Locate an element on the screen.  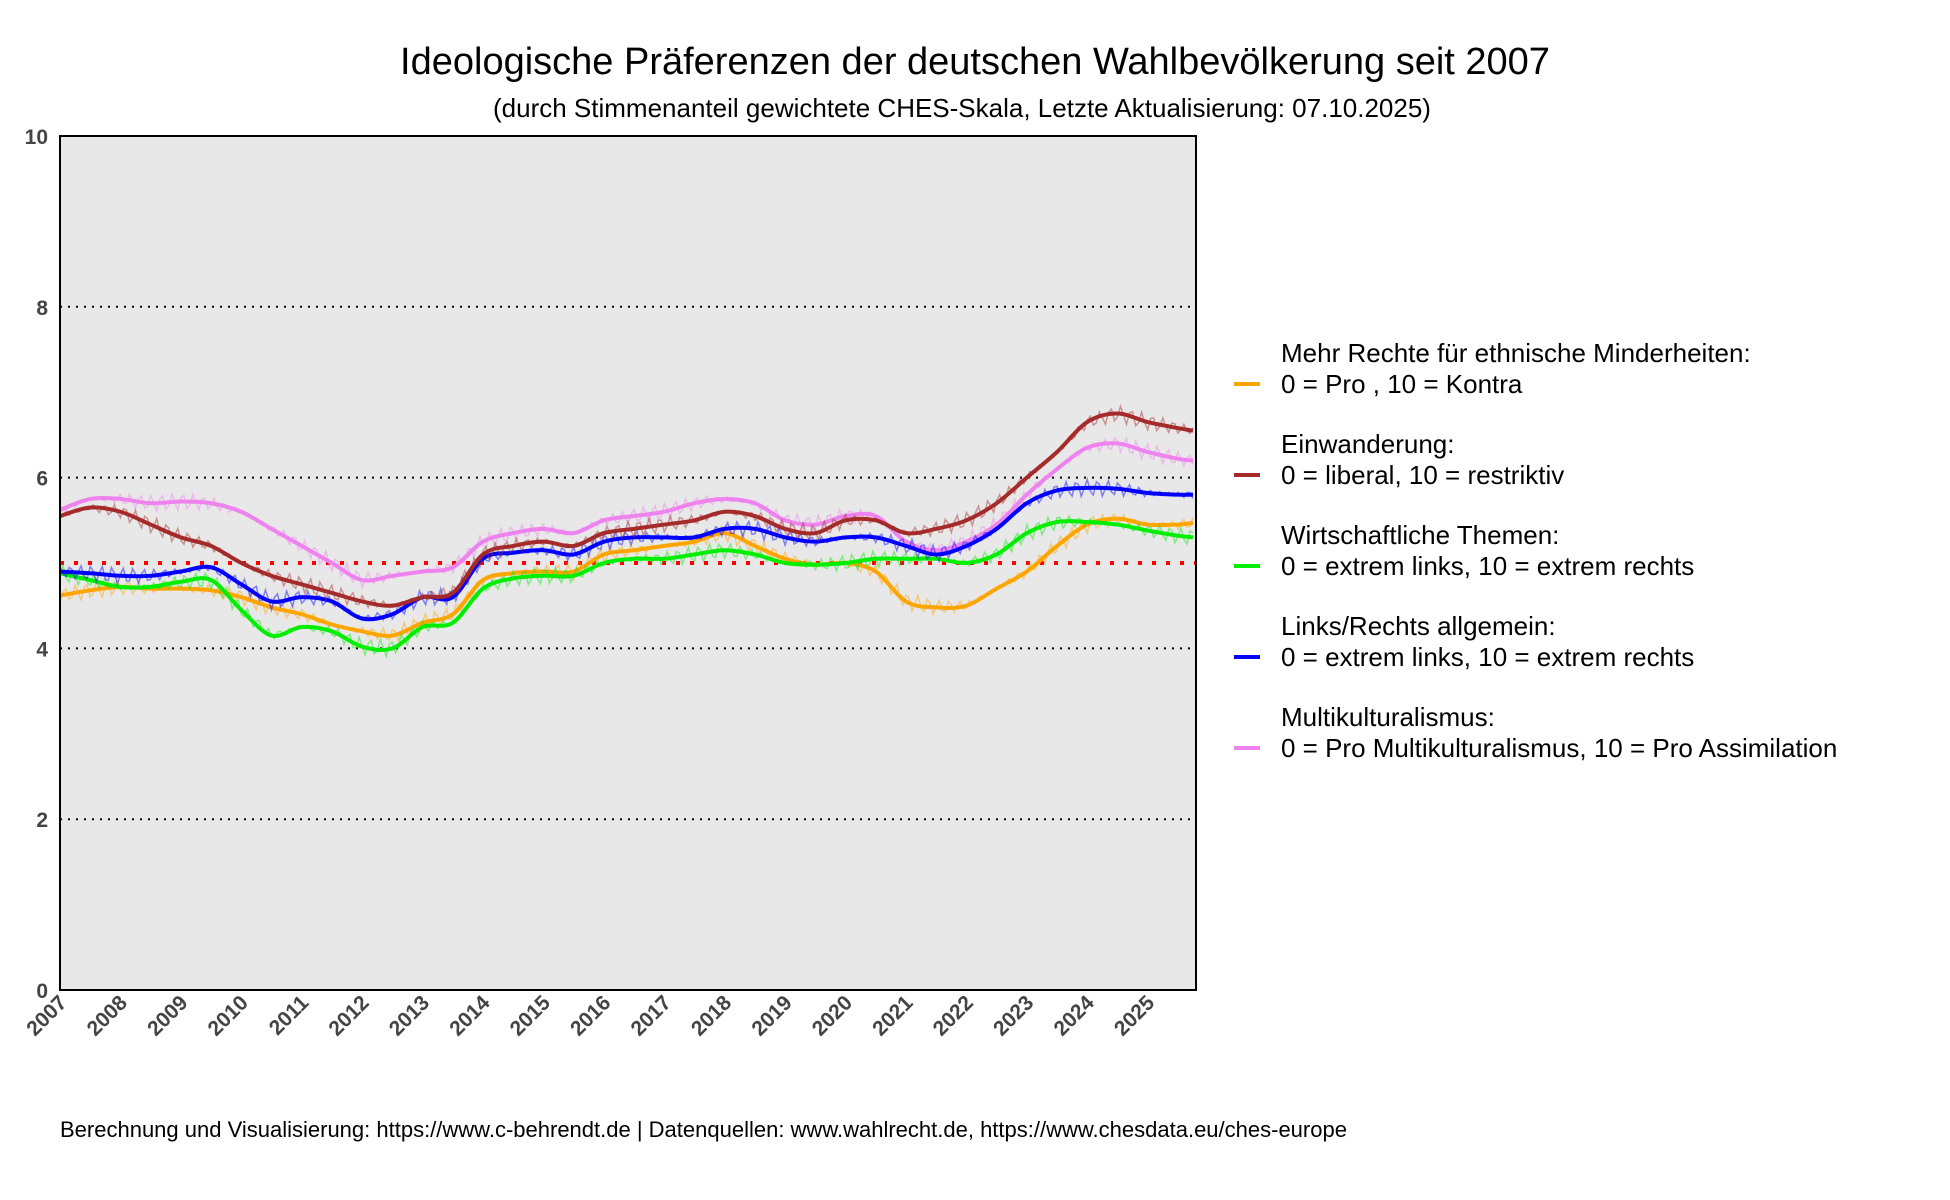
legend-description: 0 = liberal, 10 = restriktiv is located at coordinates (1422, 475).